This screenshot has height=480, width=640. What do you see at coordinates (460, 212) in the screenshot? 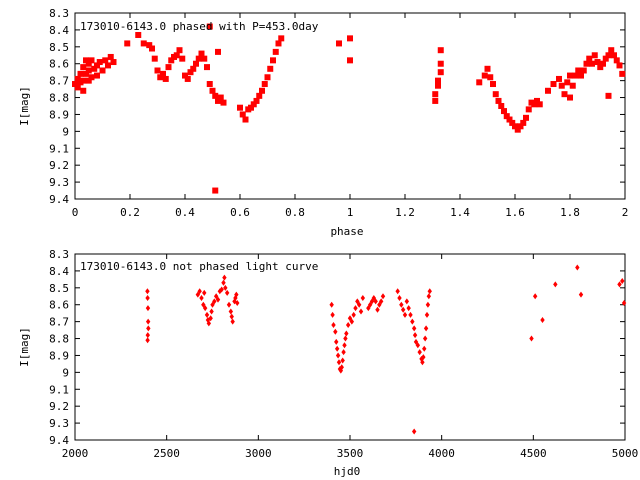
I see `x-tick-label: 1.4` at bounding box center [460, 212].